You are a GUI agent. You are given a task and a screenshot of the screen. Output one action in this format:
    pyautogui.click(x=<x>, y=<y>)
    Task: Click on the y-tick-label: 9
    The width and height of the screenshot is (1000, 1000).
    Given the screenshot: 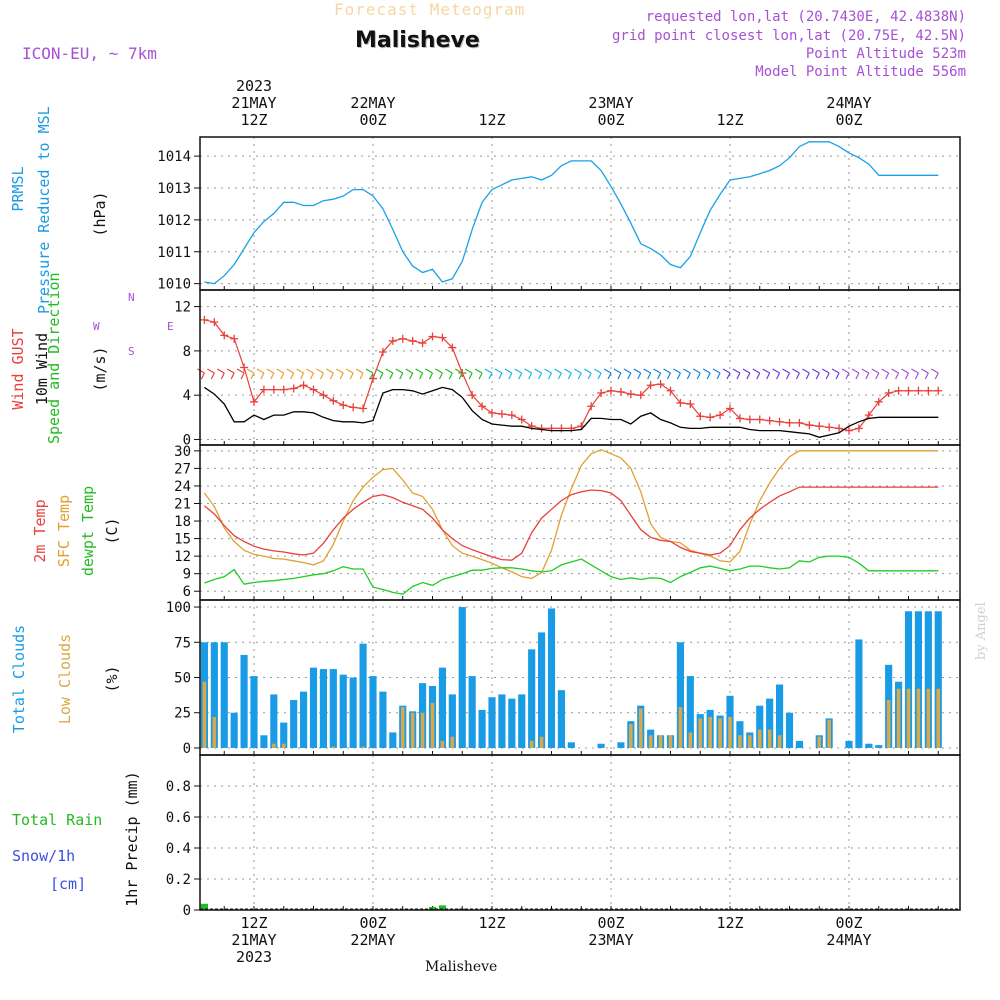 What is the action you would take?
    pyautogui.click(x=187, y=575)
    